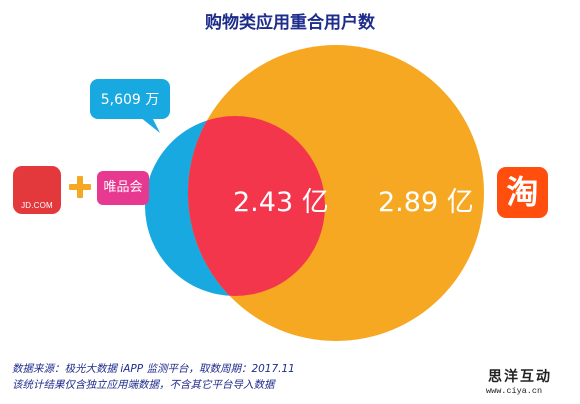 This screenshot has height=404, width=580. I want to click on callout-bubble, so click(130, 106).